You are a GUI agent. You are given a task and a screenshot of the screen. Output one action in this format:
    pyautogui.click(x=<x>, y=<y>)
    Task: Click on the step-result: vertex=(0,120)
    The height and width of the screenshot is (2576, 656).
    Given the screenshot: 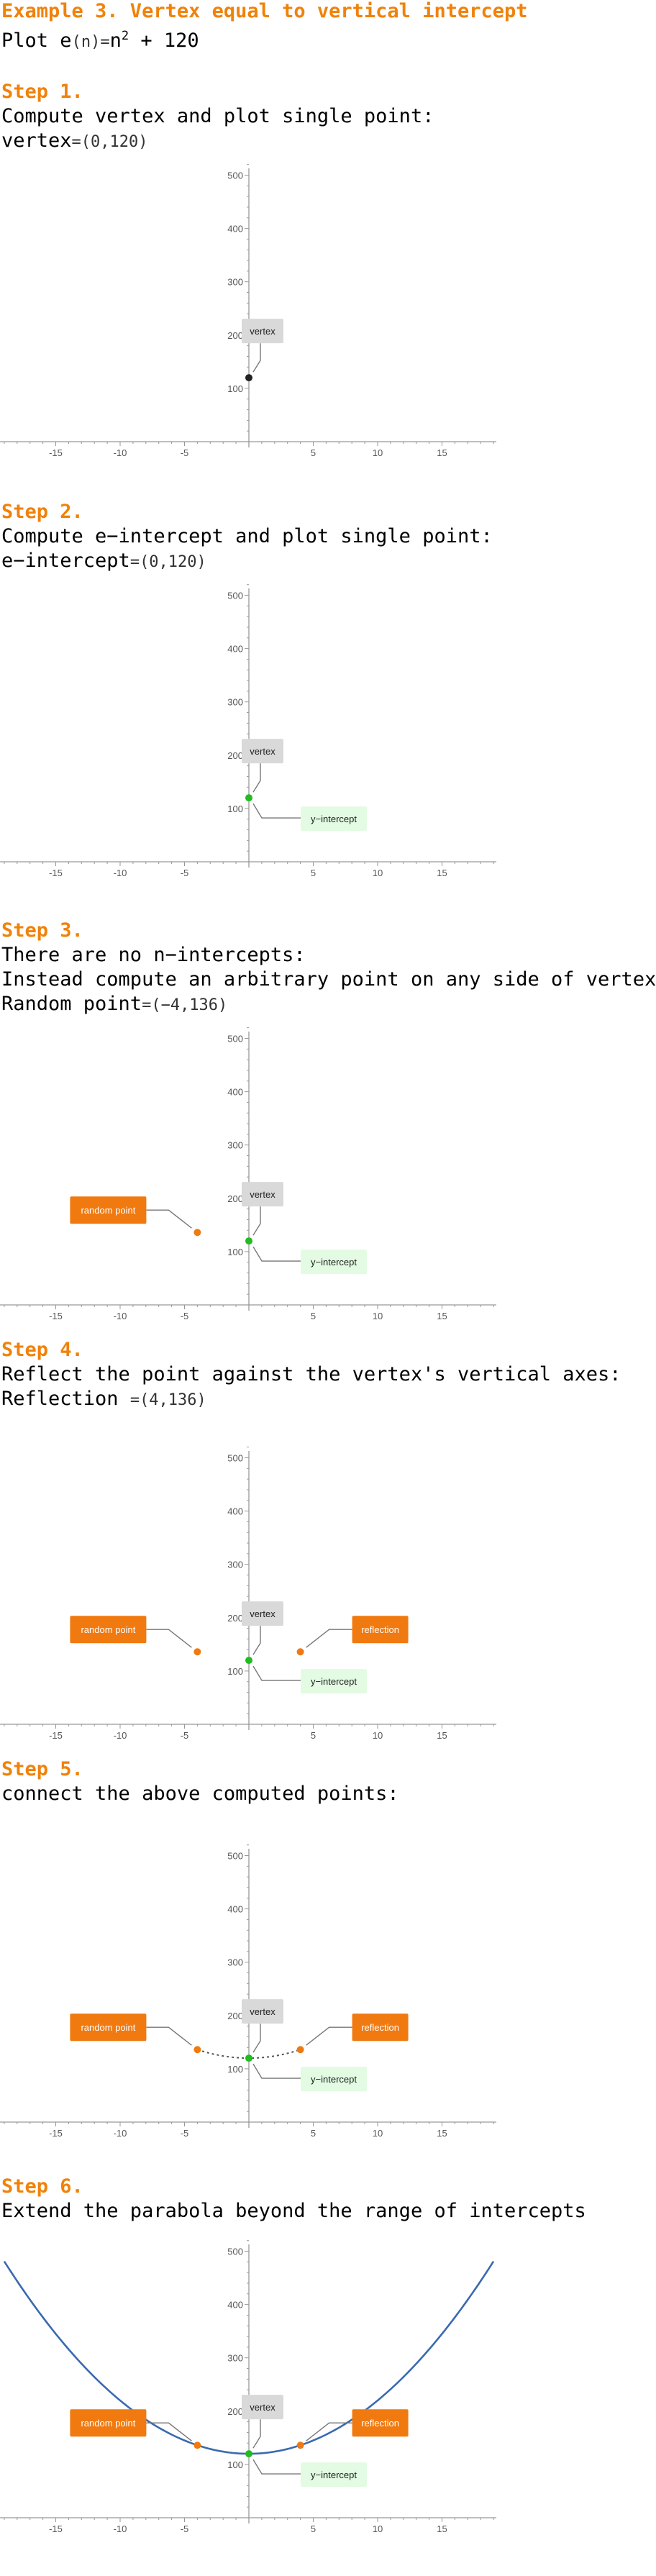 What is the action you would take?
    pyautogui.click(x=74, y=141)
    